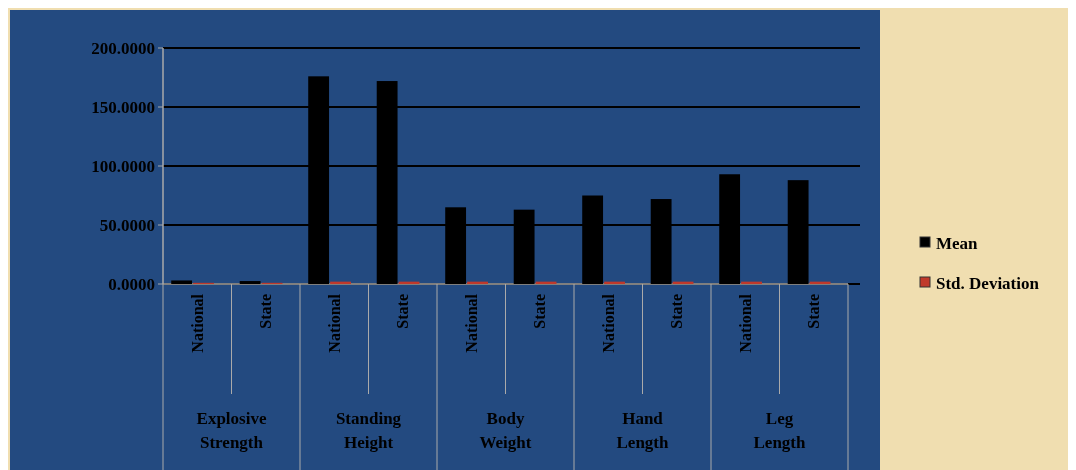  I want to click on y-tick-label: 150.0000, so click(123, 107).